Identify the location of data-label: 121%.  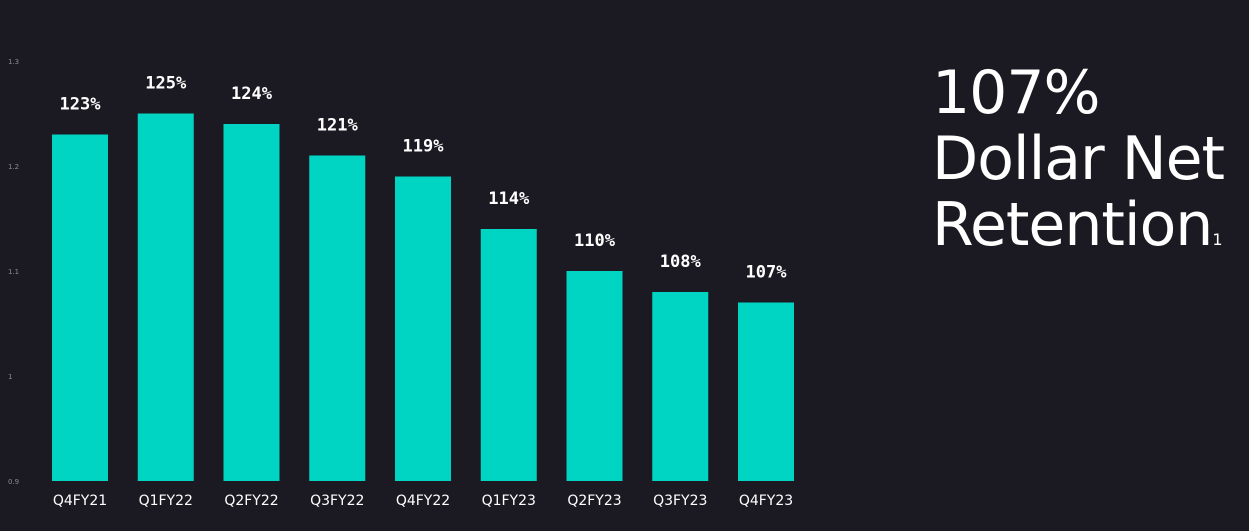
(338, 126).